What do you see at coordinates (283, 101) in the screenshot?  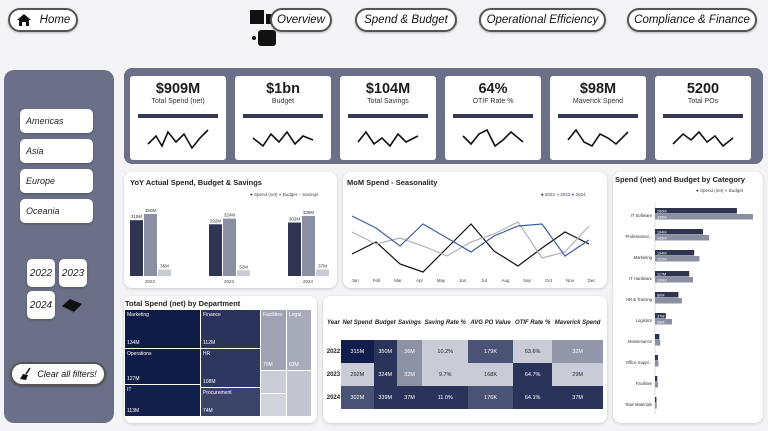 I see `kpi-label: Budget` at bounding box center [283, 101].